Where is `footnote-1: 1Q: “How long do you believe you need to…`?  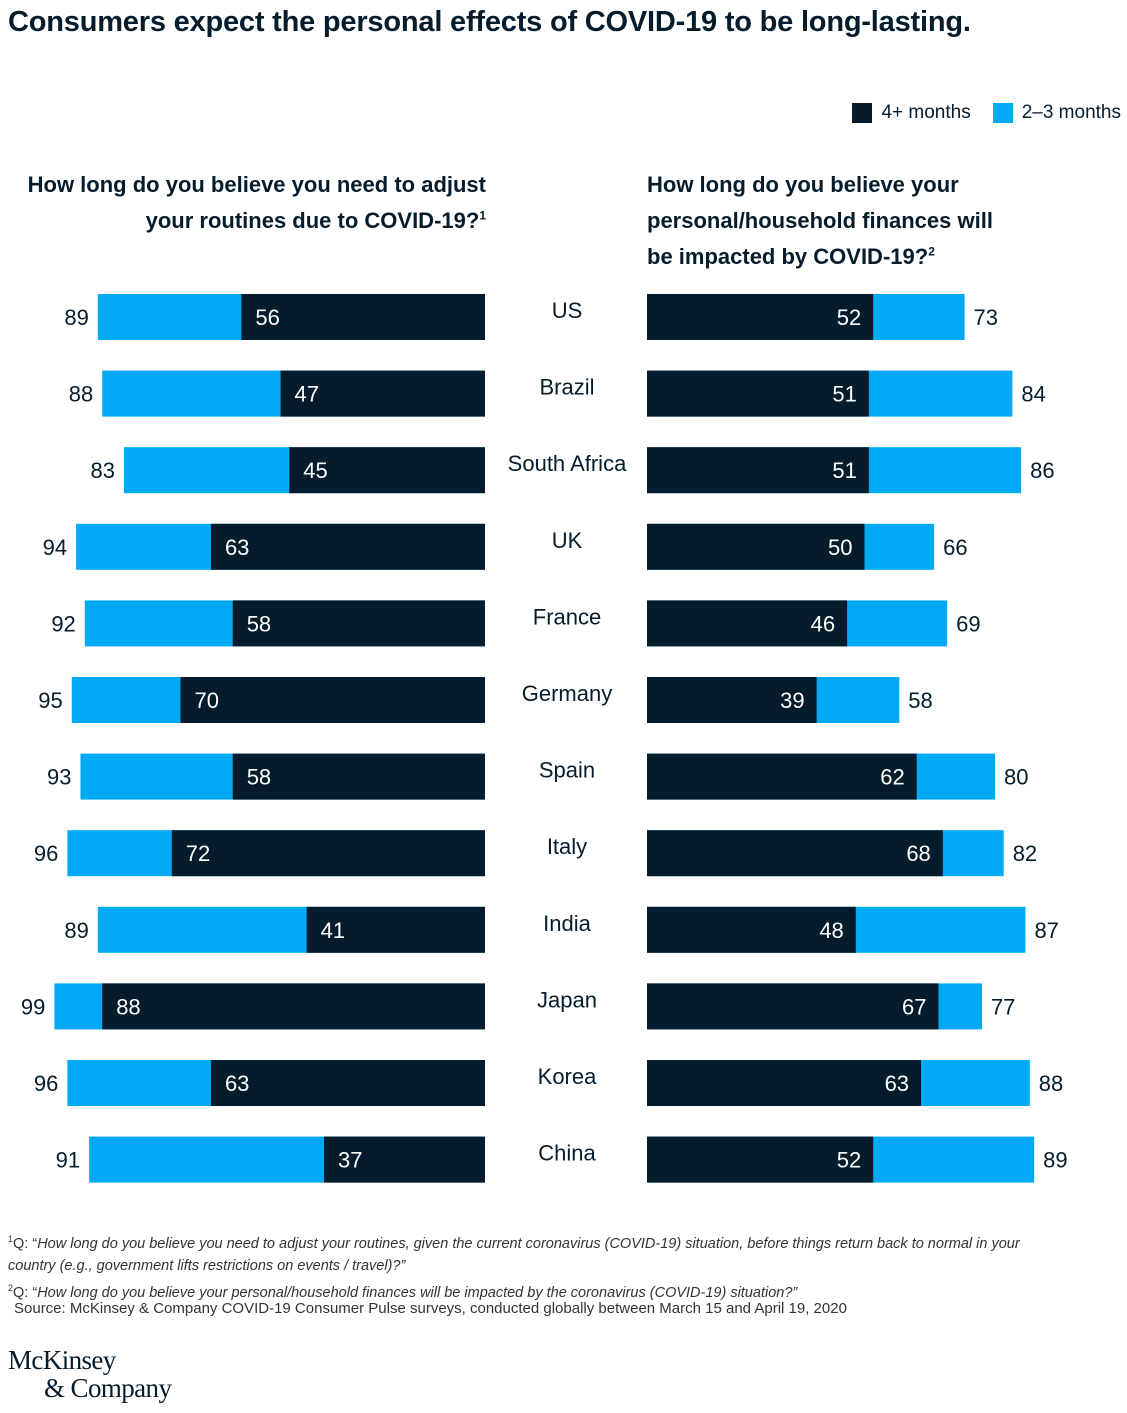
footnote-1: 1Q: “How long do you believe you need to… is located at coordinates (514, 1254).